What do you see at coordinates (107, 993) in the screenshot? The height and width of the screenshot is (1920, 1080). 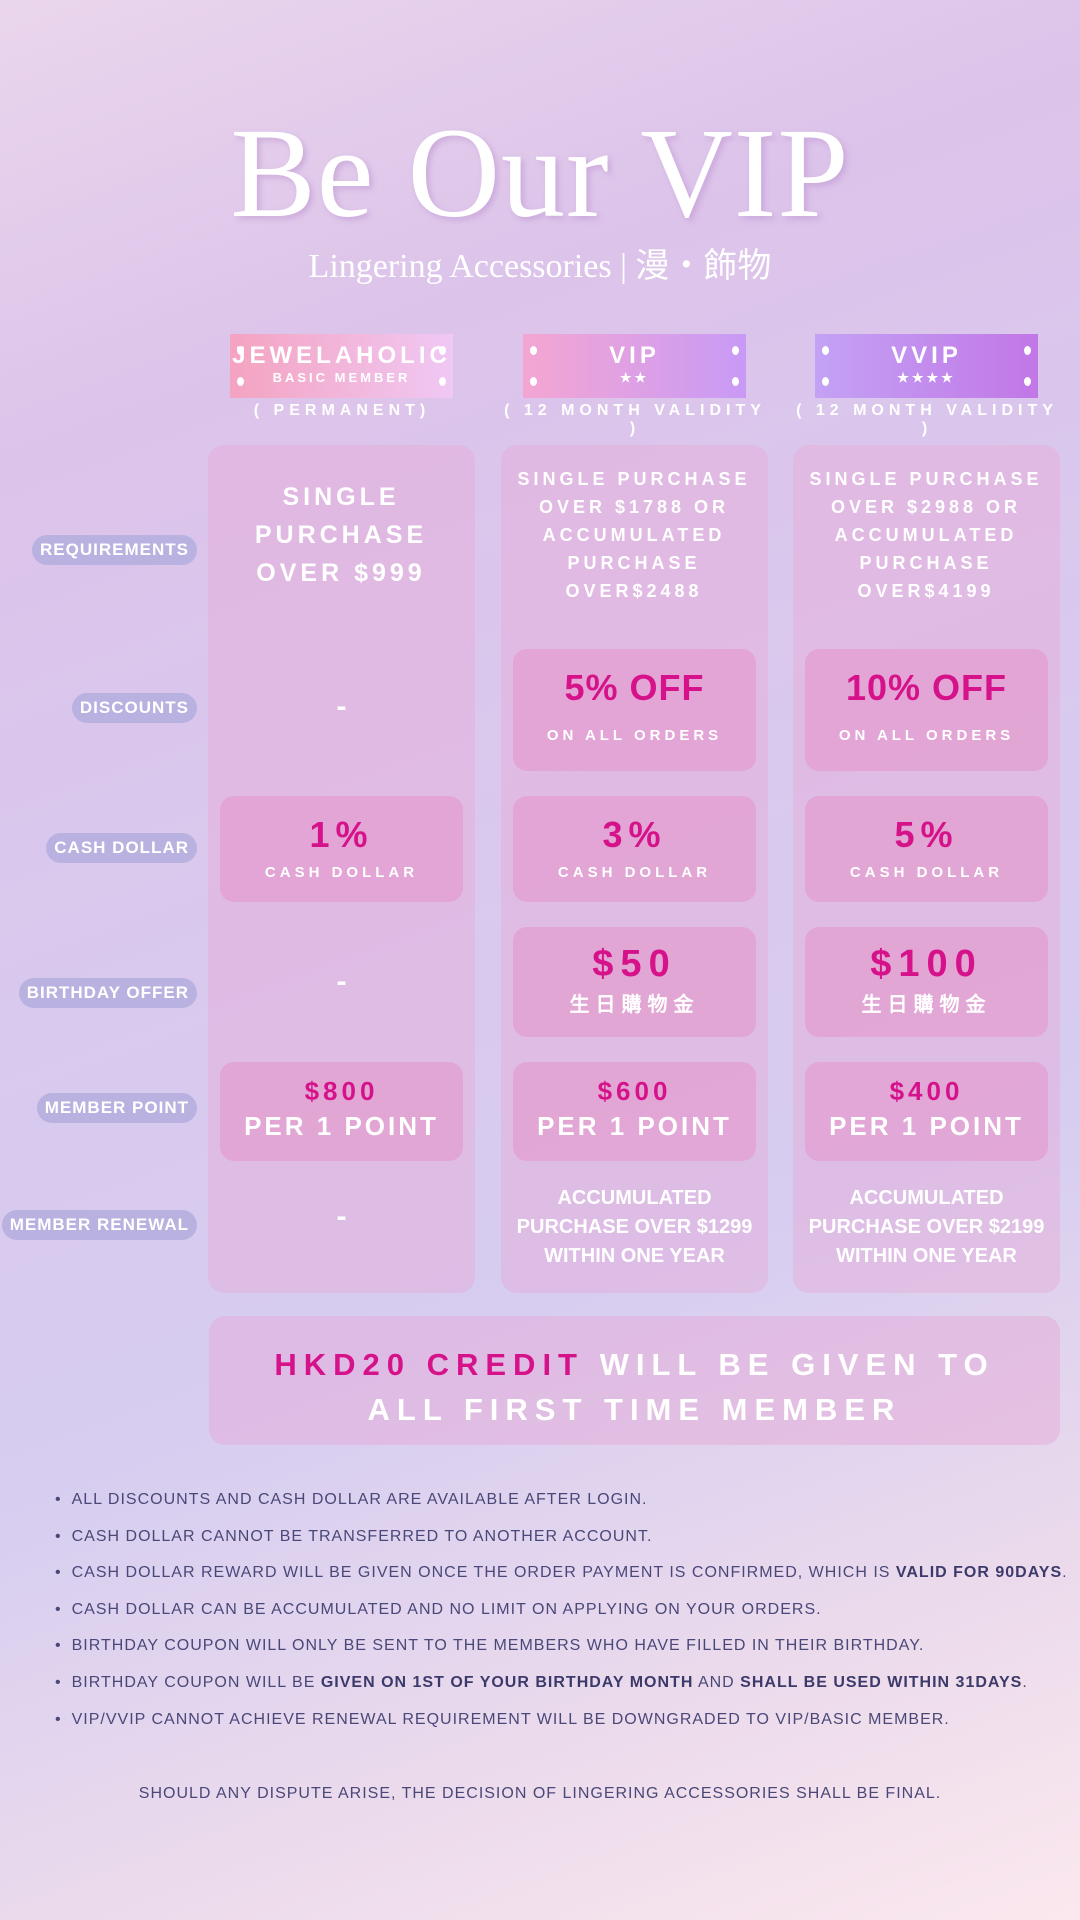 I see `row-label-birthday-offer: BIRTHDAY OFFER` at bounding box center [107, 993].